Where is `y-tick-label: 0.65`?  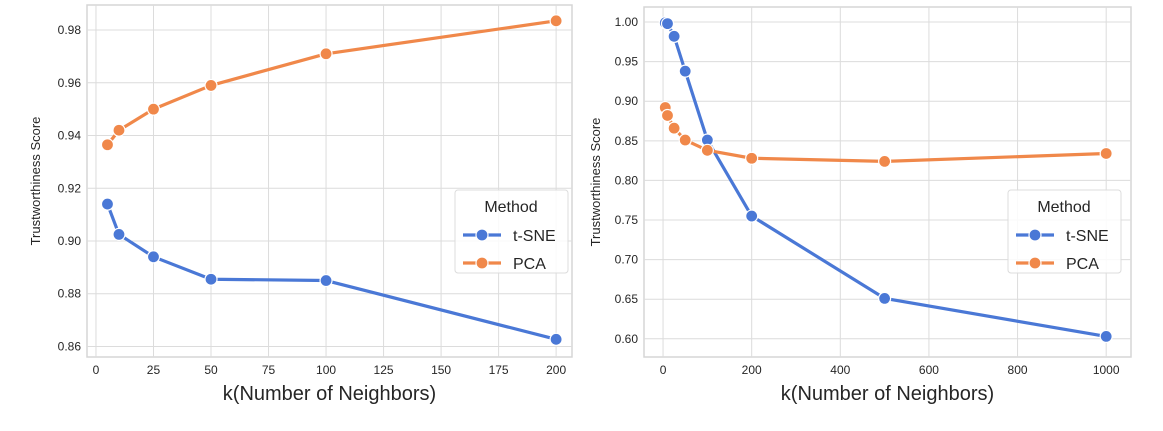 y-tick-label: 0.65 is located at coordinates (627, 299).